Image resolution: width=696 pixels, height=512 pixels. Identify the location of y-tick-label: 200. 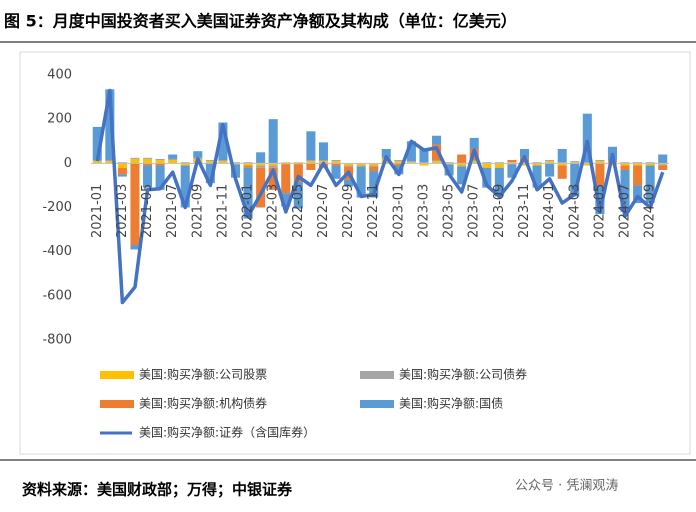
(59, 119).